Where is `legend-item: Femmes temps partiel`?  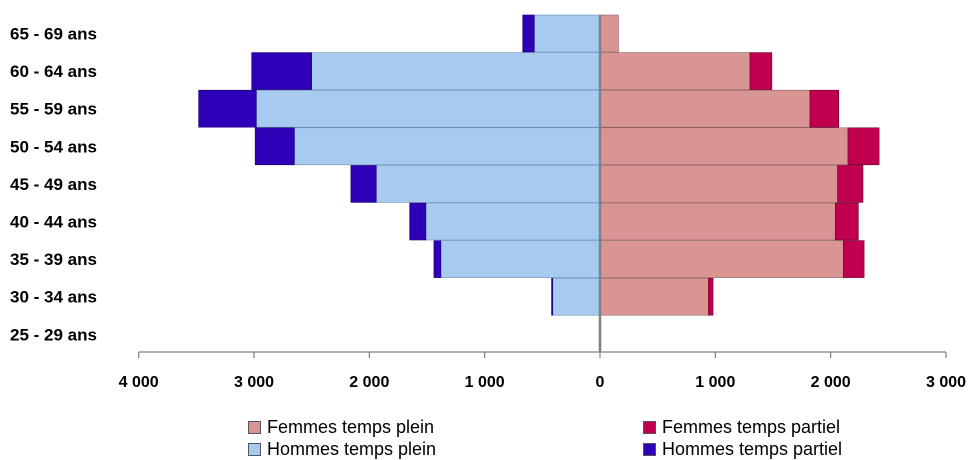
legend-item: Femmes temps partiel is located at coordinates (741, 427).